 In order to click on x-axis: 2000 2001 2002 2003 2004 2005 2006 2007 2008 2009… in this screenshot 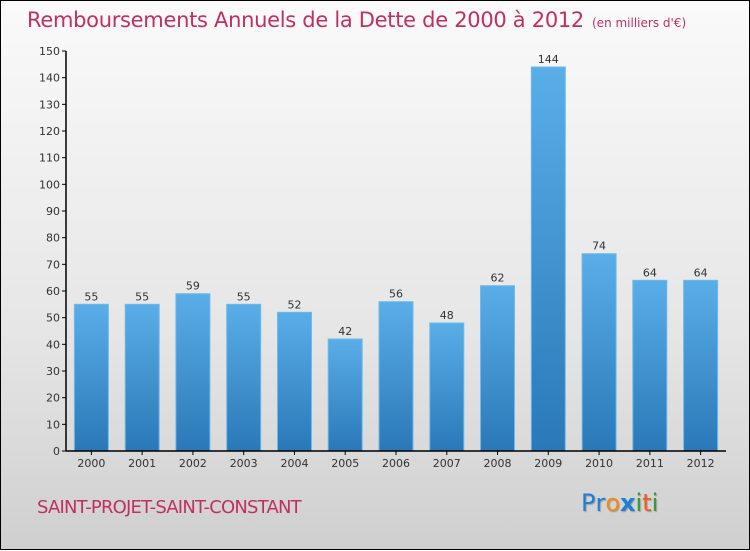, I will do `click(396, 460)`.